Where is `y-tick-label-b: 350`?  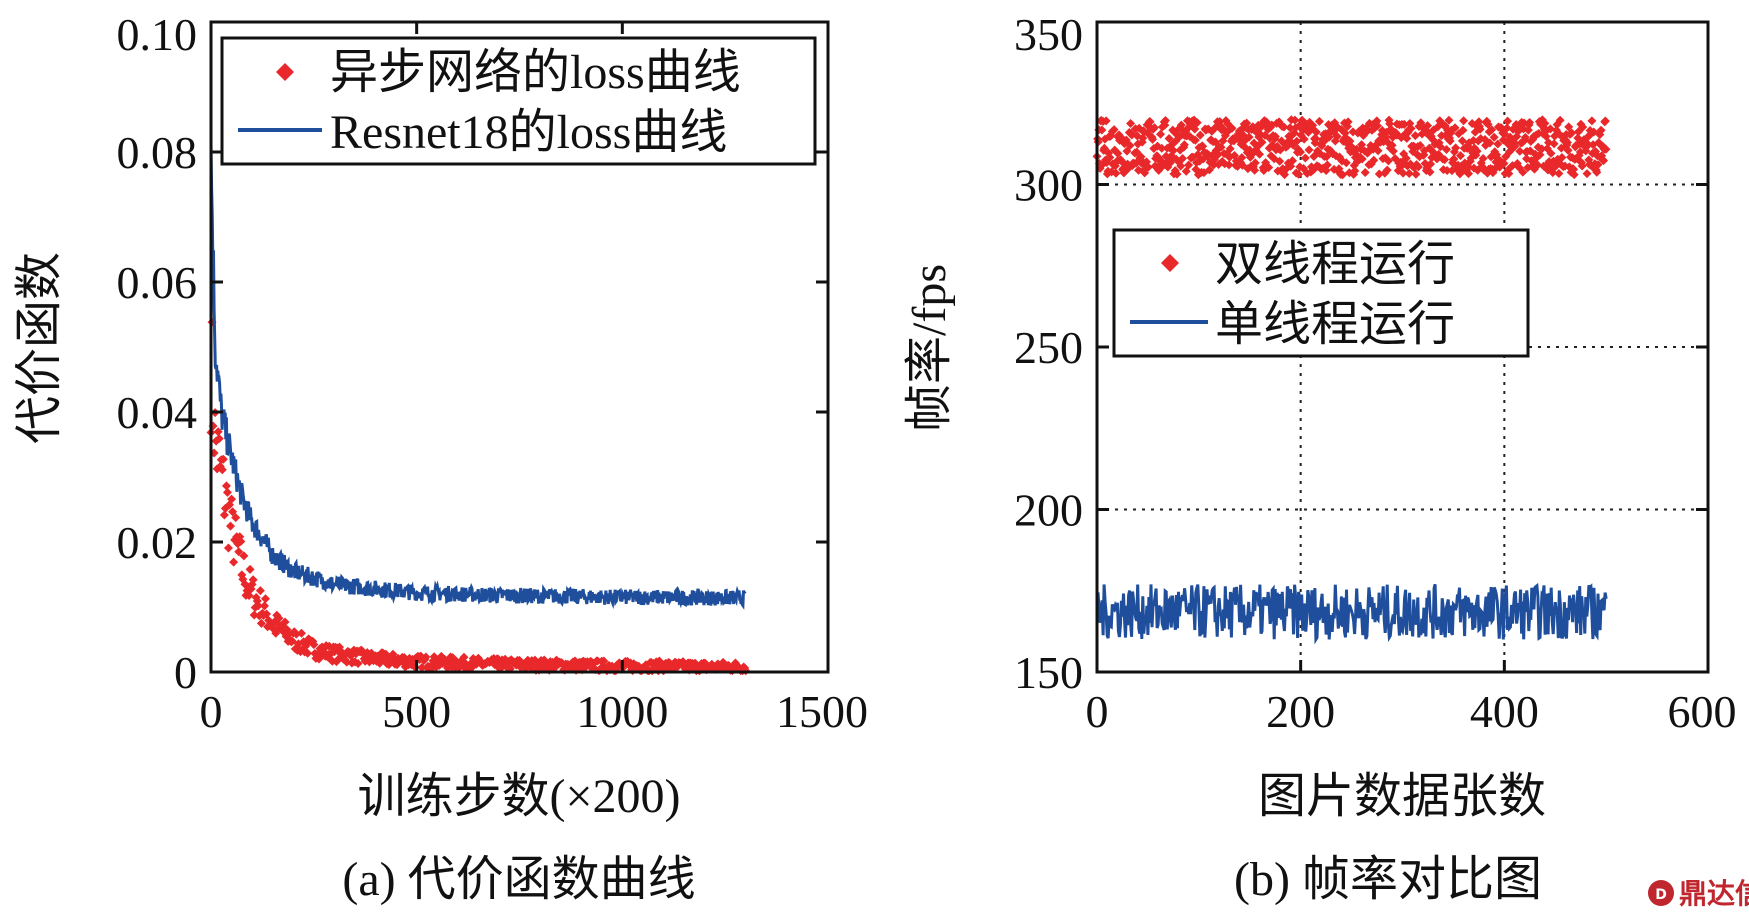
y-tick-label-b: 350 is located at coordinates (1048, 34).